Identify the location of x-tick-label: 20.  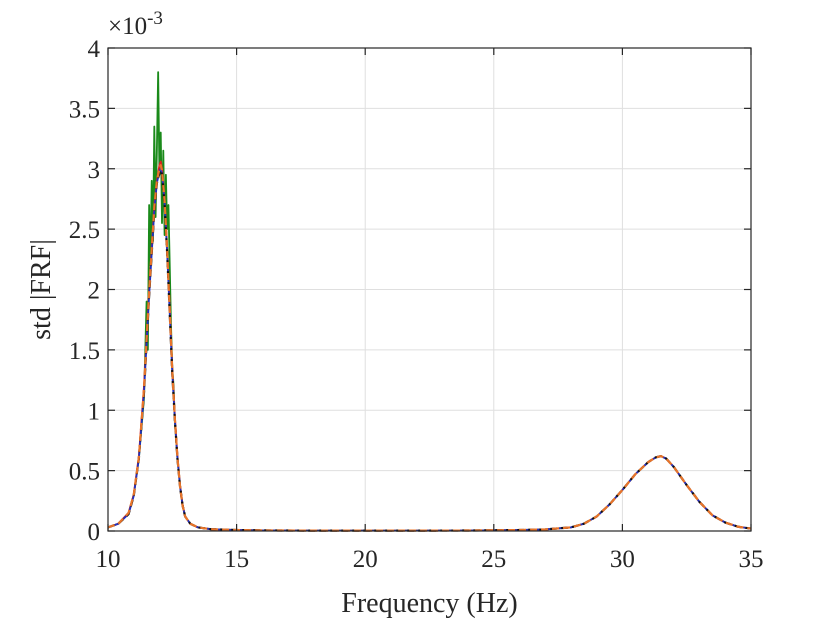
(365, 559).